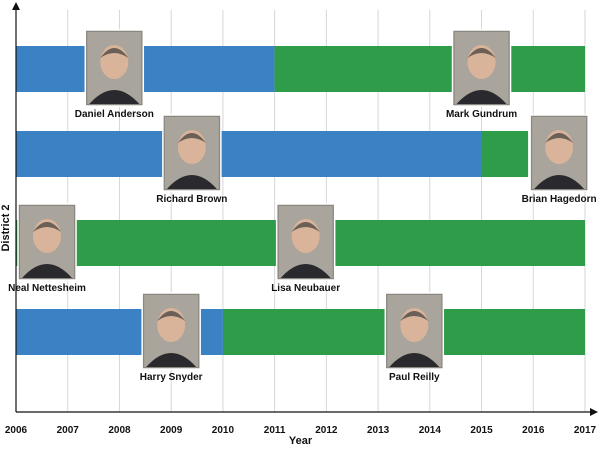  What do you see at coordinates (171, 430) in the screenshot?
I see `x-tick-label: 2009` at bounding box center [171, 430].